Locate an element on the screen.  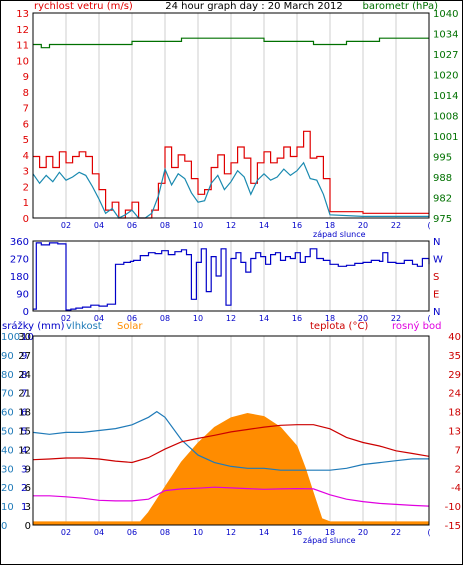
legend-precip: srážky (mm) is located at coordinates (33, 326).